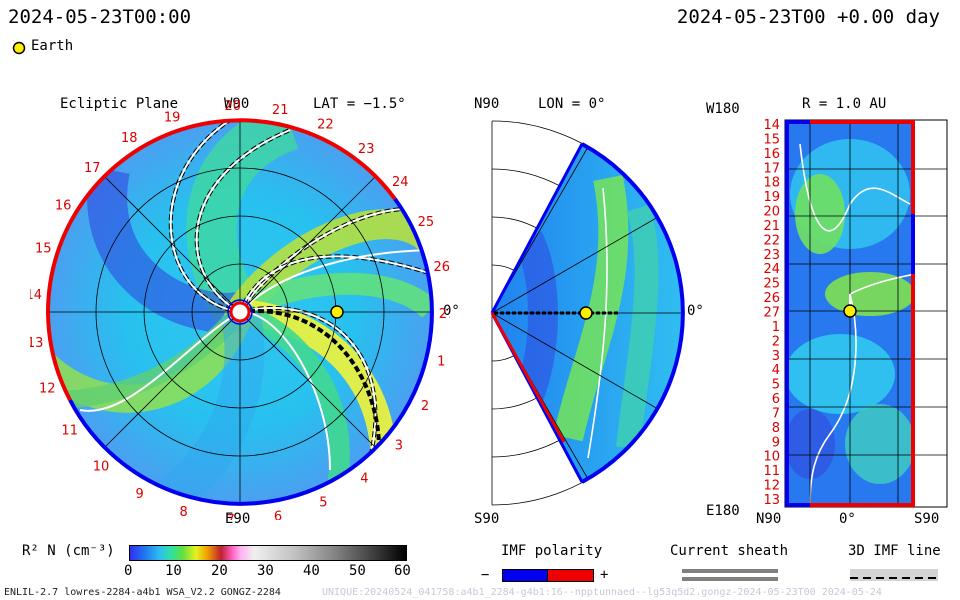 This screenshot has height=600, width=960. What do you see at coordinates (771, 457) in the screenshot?
I see `radial-ytick: 10` at bounding box center [771, 457].